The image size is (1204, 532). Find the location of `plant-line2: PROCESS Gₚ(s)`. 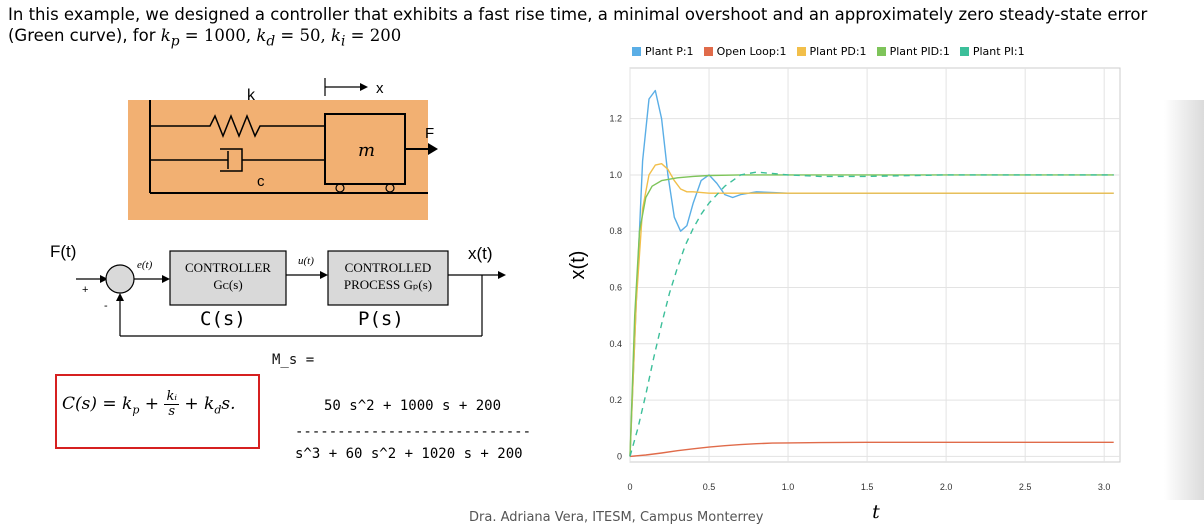

plant-line2: PROCESS Gₚ(s) is located at coordinates (388, 284).